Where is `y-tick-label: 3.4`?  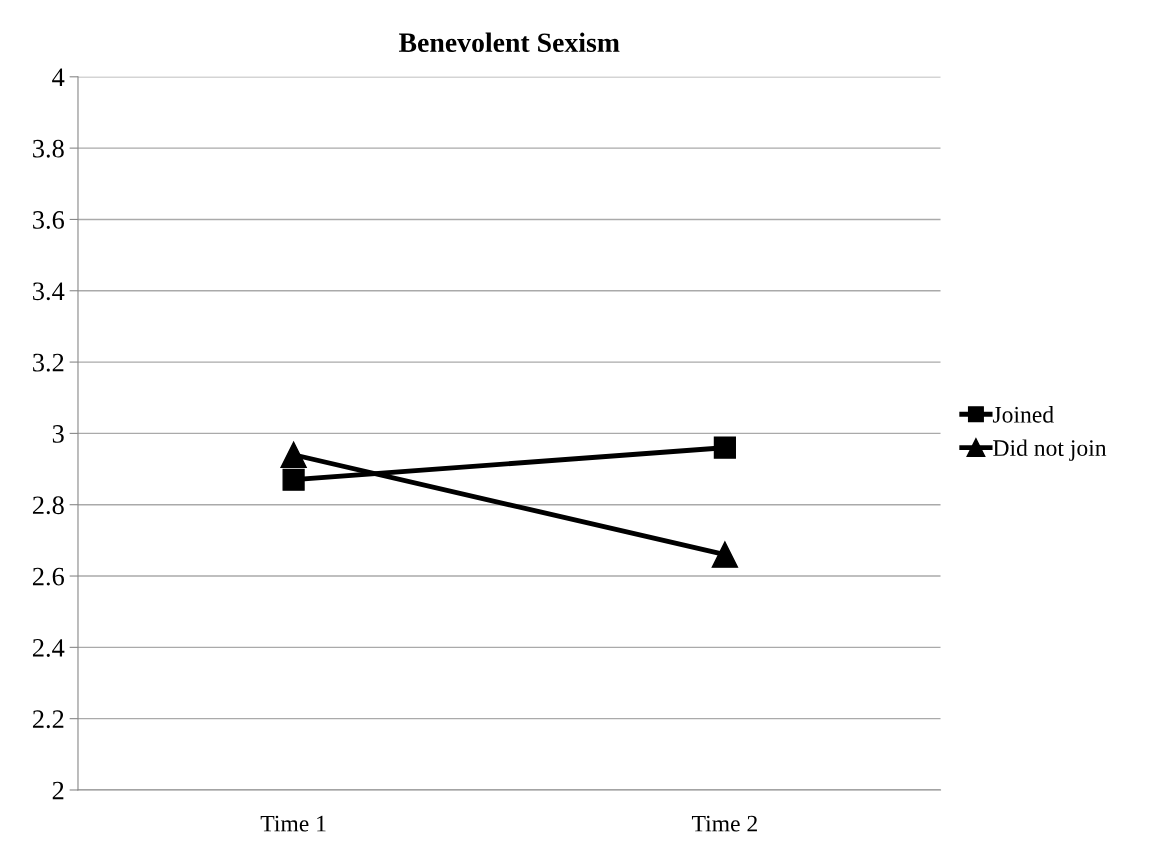
y-tick-label: 3.4 is located at coordinates (49, 291).